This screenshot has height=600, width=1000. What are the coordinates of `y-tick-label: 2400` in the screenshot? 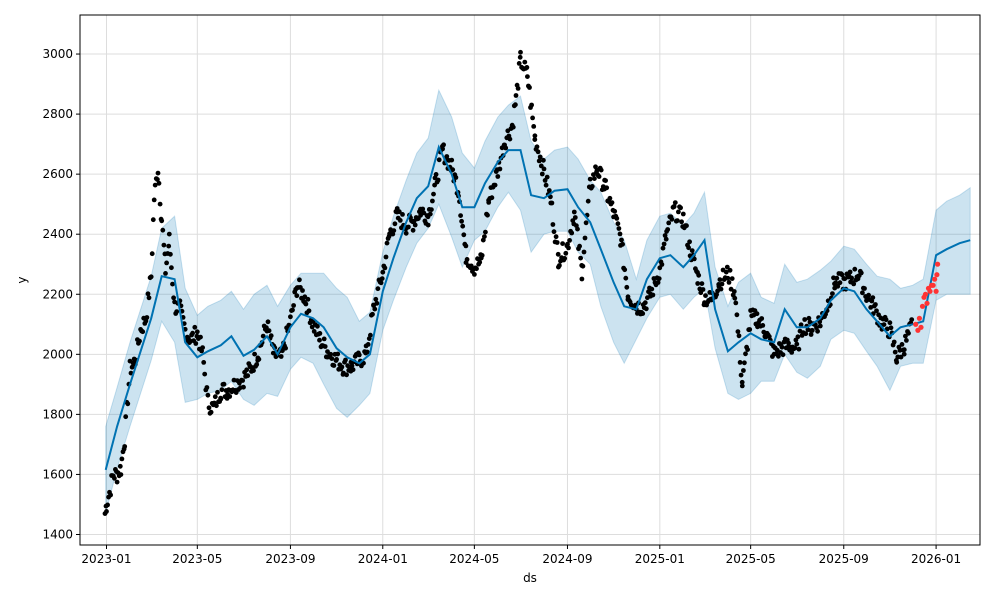 It's located at (57, 234).